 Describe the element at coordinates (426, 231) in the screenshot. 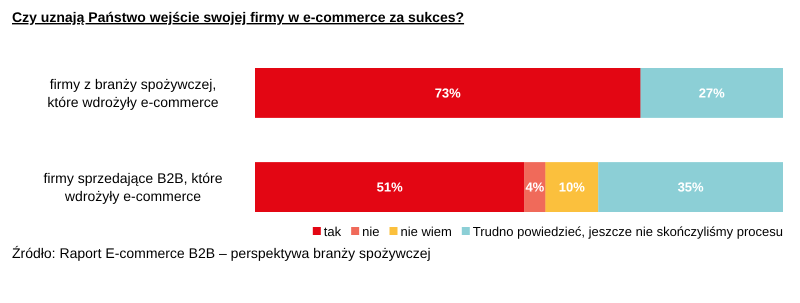

I see `legend-label: nie wiem` at that location.